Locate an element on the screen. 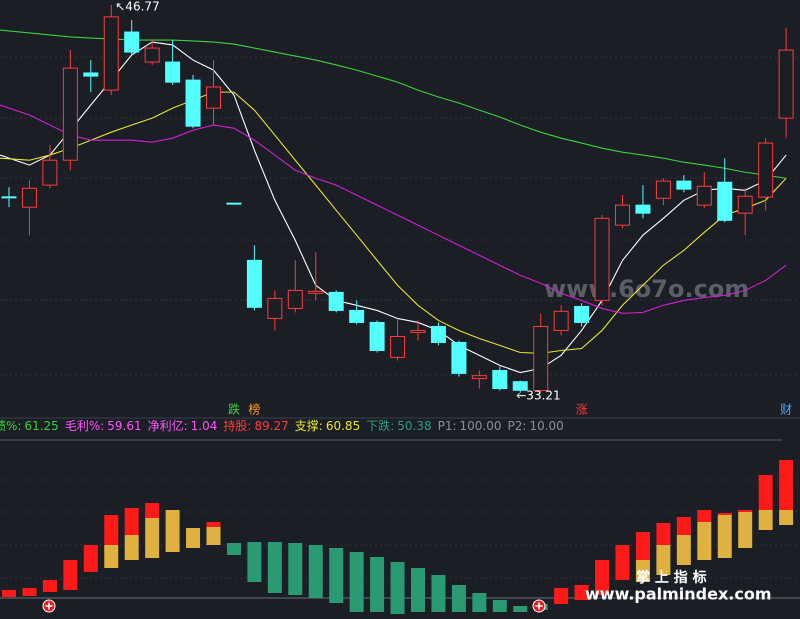 The image size is (800, 619). indicator-label: 下跌: is located at coordinates (380, 425).